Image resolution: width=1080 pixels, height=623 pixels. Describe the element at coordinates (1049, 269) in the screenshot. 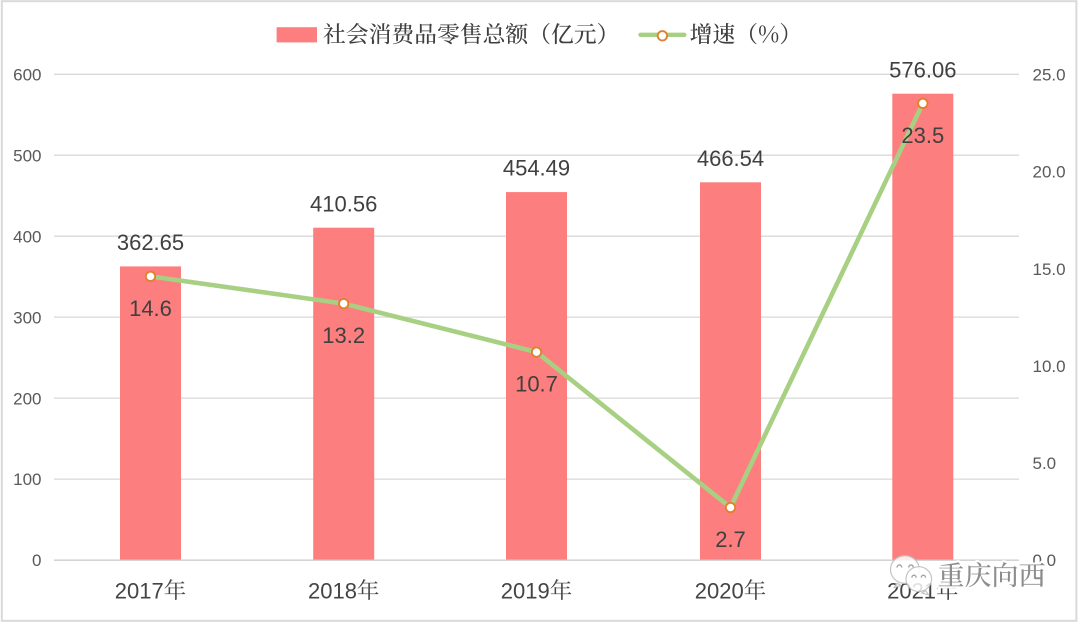

I see `svg-text: 15.0` at that location.